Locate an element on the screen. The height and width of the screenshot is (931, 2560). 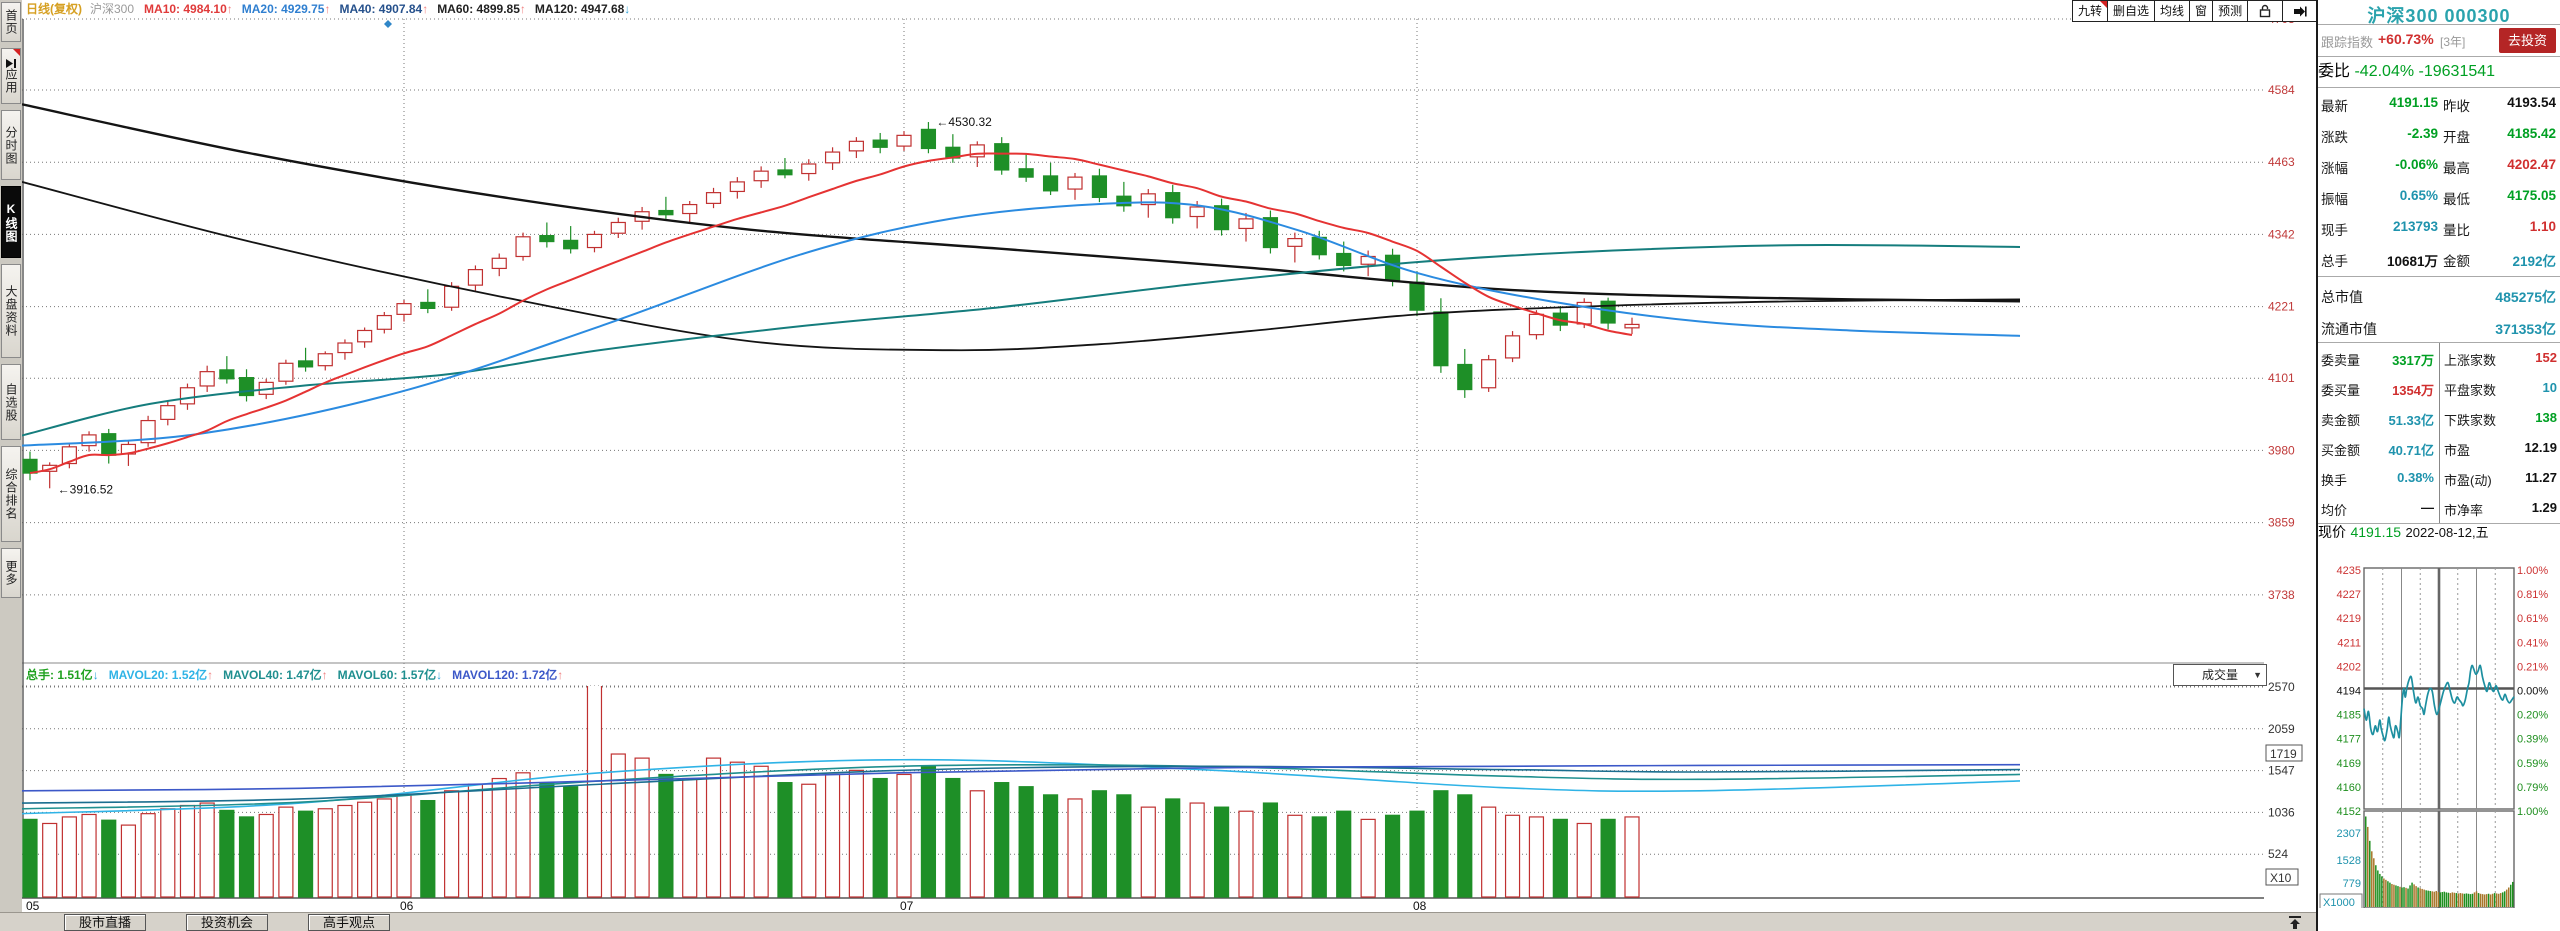
mini-percent-label: 0.61% is located at coordinates (2532, 619).